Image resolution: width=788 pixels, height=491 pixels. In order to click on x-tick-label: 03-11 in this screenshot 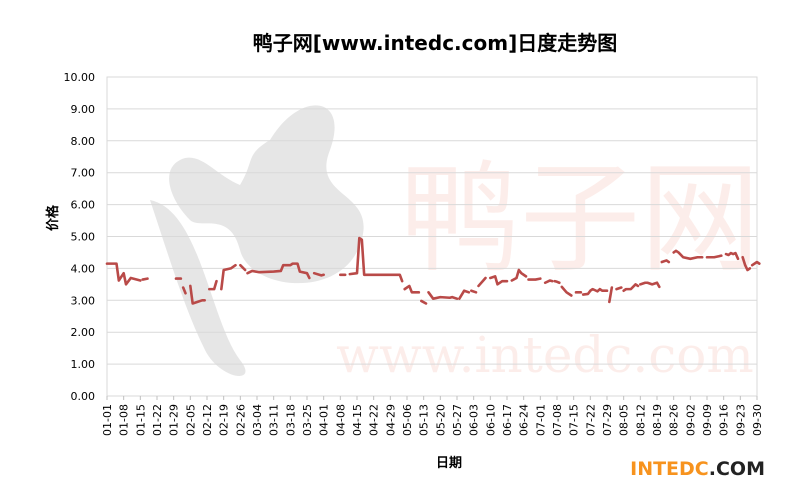, I will do `click(274, 420)`.